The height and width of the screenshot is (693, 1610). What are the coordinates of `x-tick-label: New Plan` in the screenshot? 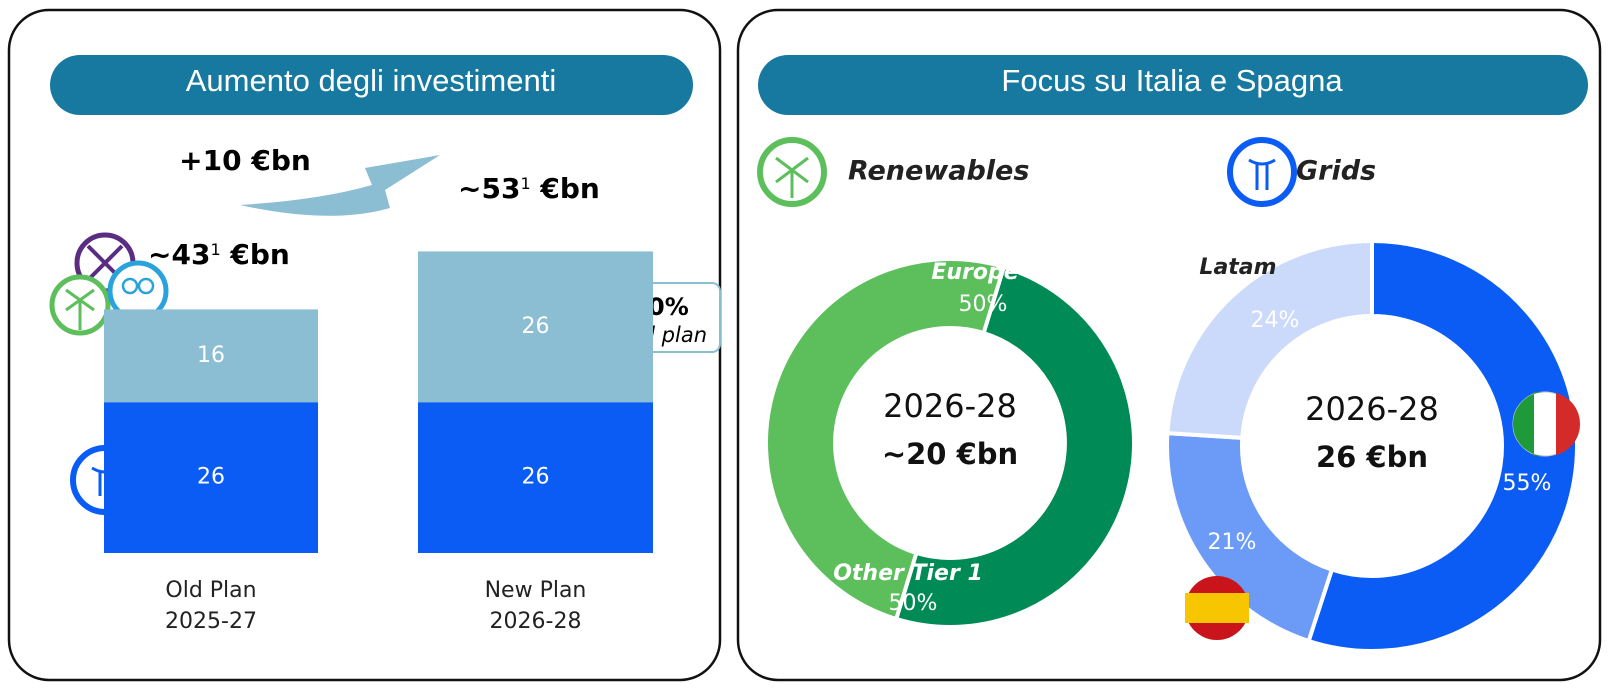 It's located at (536, 590).